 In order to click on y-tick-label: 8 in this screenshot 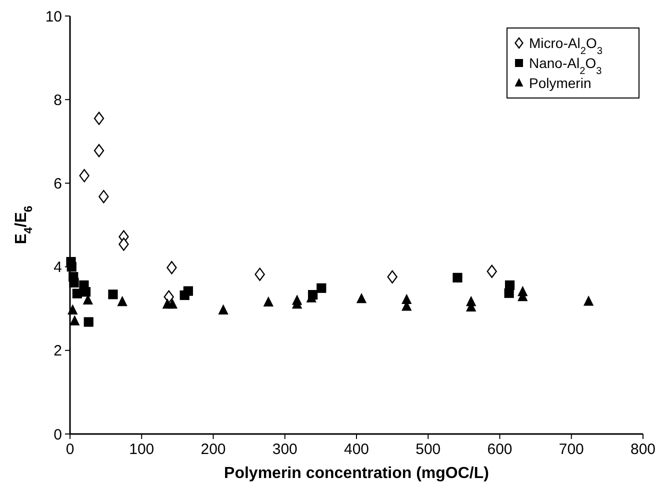, I will do `click(58, 100)`.